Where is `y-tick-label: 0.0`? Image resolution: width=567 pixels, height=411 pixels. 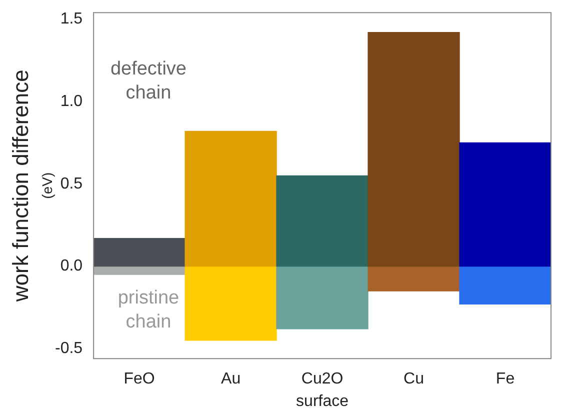 y-tick-label: 0.0 is located at coordinates (71, 266).